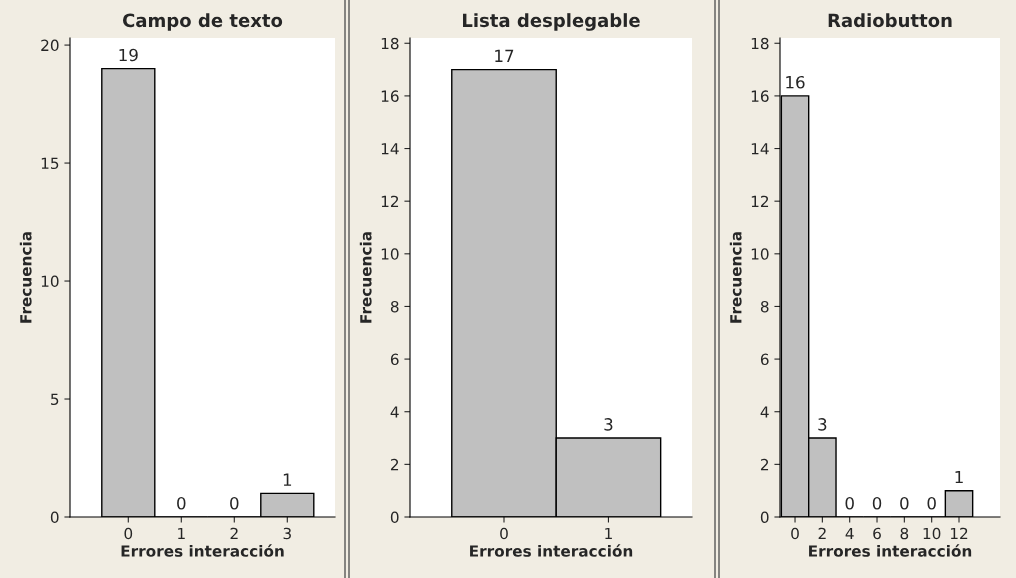  I want to click on x-tick-label: 12, so click(959, 533).